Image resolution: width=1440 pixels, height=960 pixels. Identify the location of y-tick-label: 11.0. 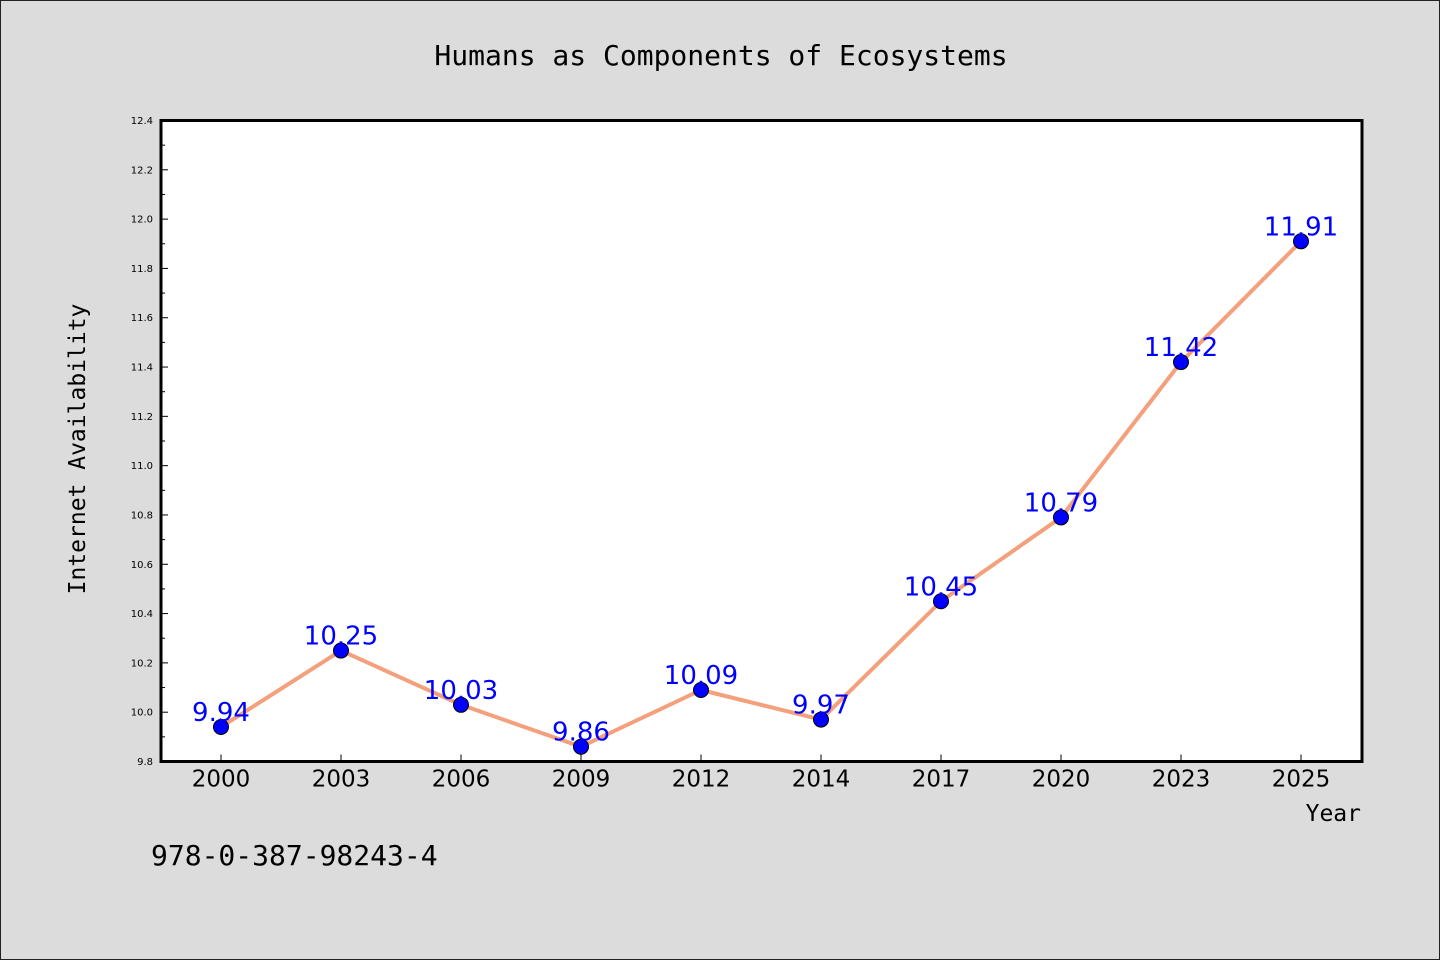
(142, 466).